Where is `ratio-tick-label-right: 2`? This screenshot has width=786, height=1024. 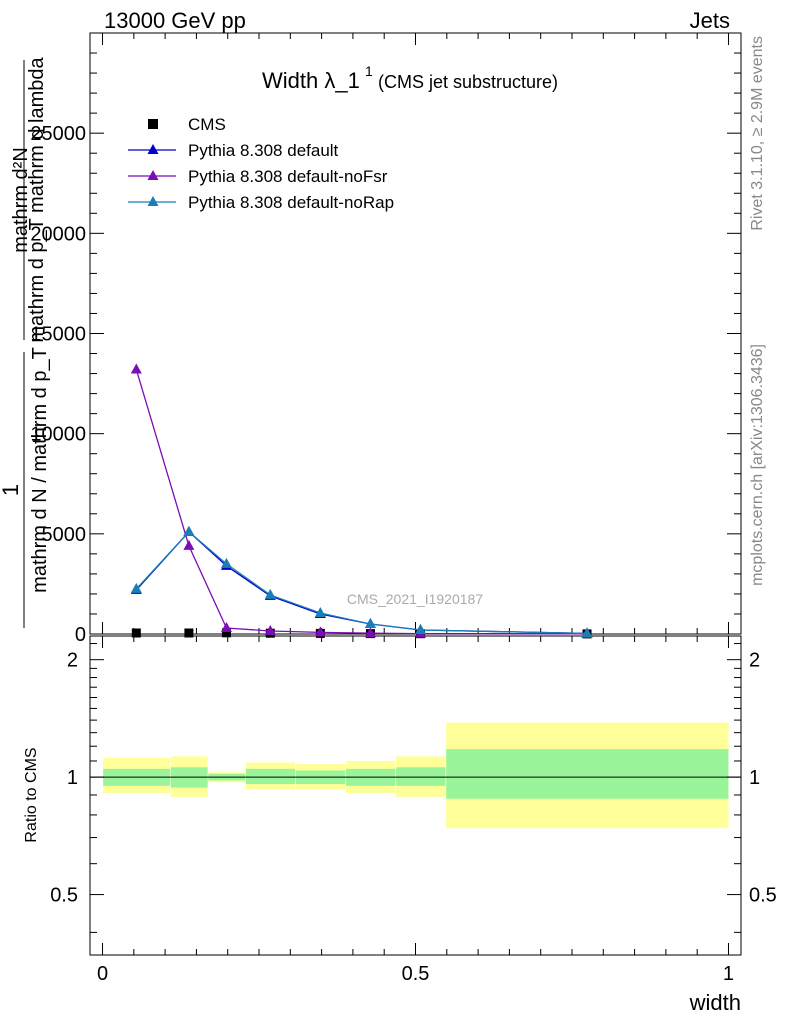 ratio-tick-label-right: 2 is located at coordinates (754, 661).